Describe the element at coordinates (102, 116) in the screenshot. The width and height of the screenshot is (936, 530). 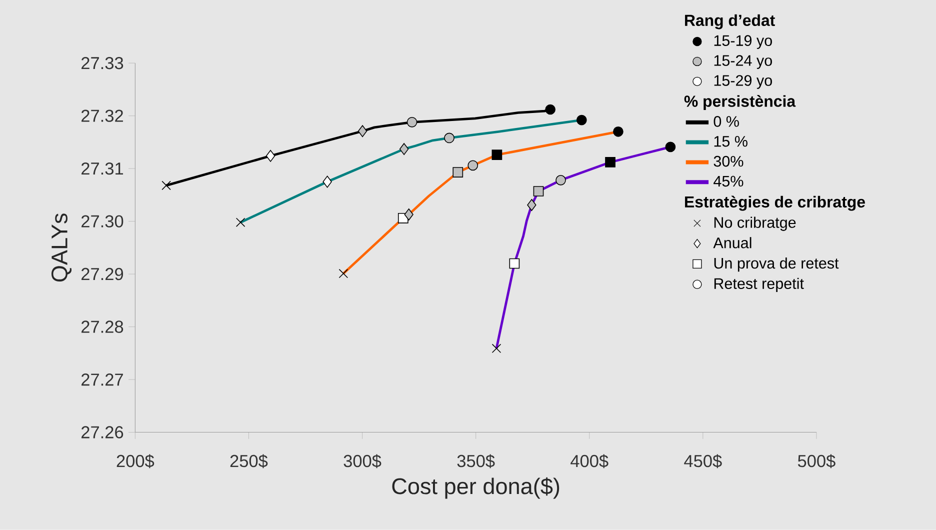
I see `y-tick-label: 27.32` at that location.